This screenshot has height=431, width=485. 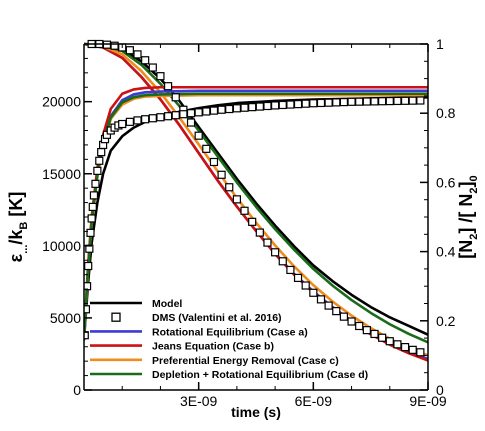 I want to click on y-left-title-part: [K], so click(x=16, y=207).